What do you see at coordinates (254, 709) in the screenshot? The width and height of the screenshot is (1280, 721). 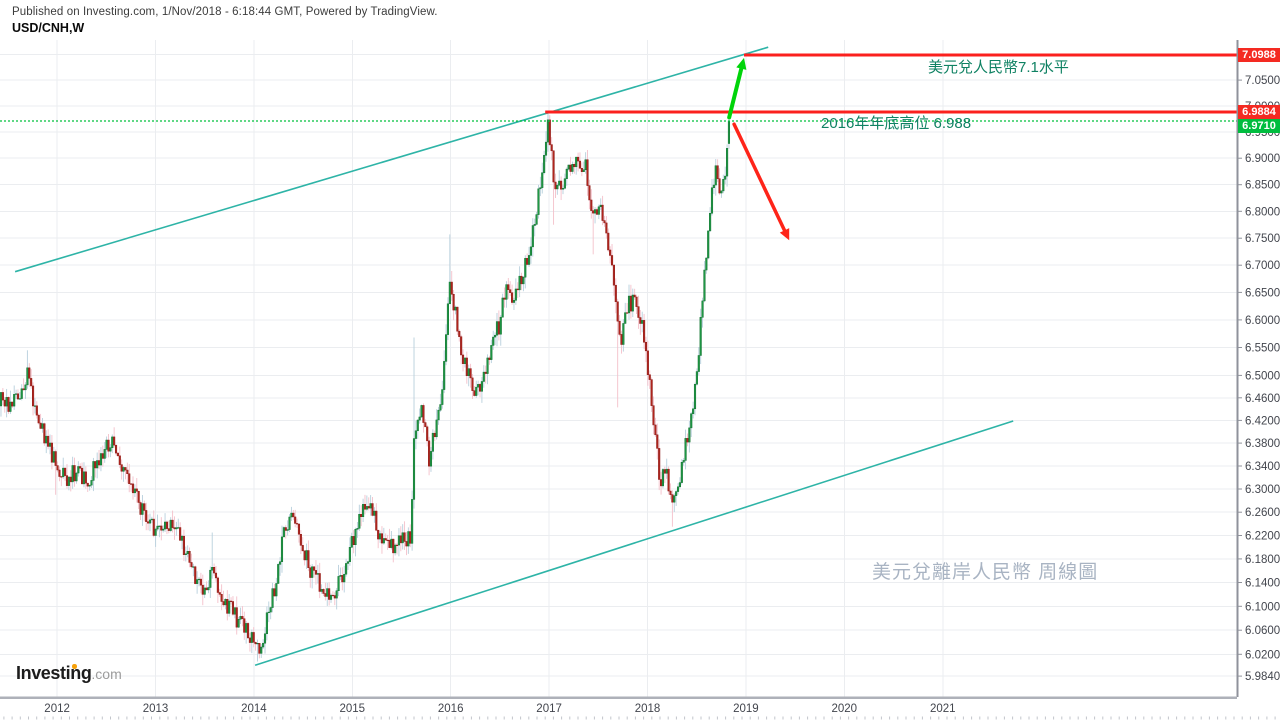 I see `year-tick-label: 2014` at bounding box center [254, 709].